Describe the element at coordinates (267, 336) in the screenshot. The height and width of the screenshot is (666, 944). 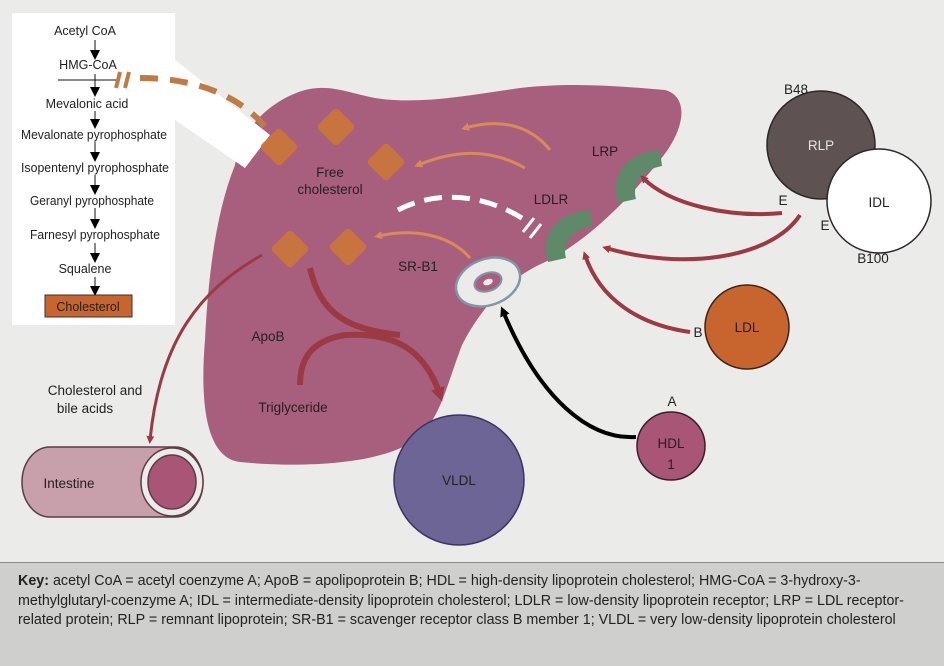
I see `apob-label: ApoB` at that location.